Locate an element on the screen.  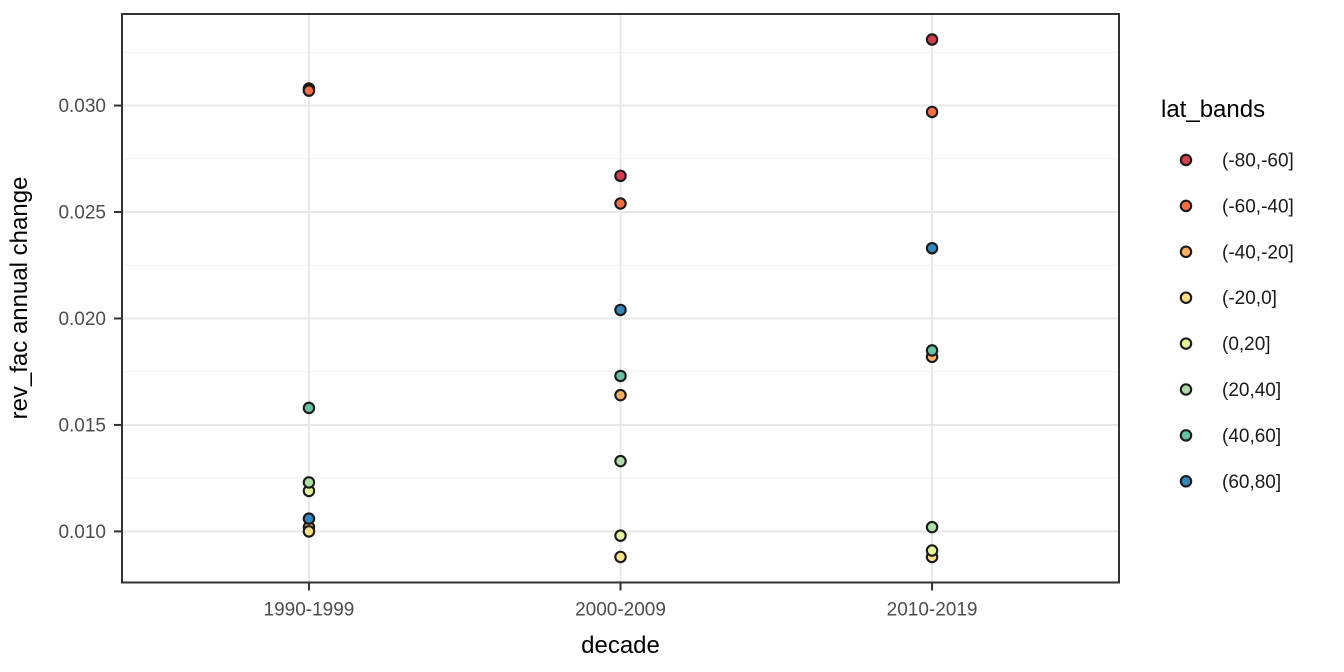
legend-item-label: (-40,-20] is located at coordinates (1258, 252).